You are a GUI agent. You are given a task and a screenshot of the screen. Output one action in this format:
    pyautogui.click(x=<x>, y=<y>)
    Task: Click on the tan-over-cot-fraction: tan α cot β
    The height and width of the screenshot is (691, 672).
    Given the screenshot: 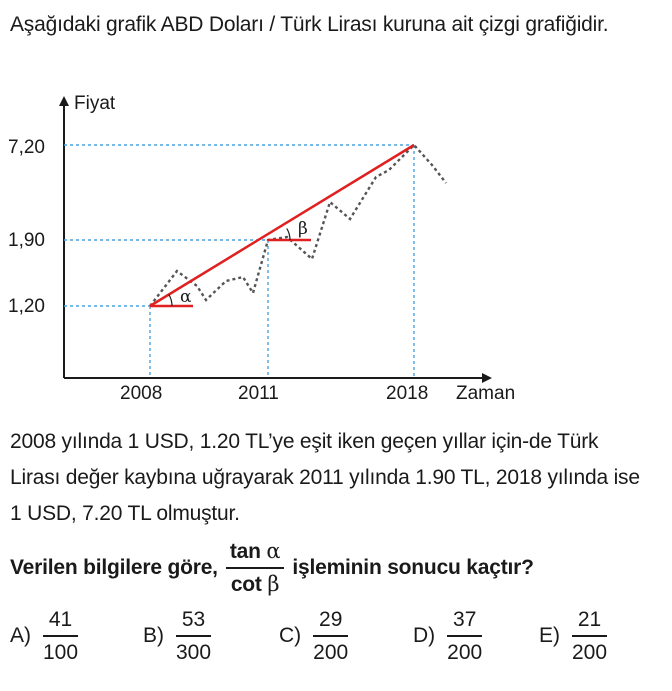 What is the action you would take?
    pyautogui.click(x=255, y=568)
    